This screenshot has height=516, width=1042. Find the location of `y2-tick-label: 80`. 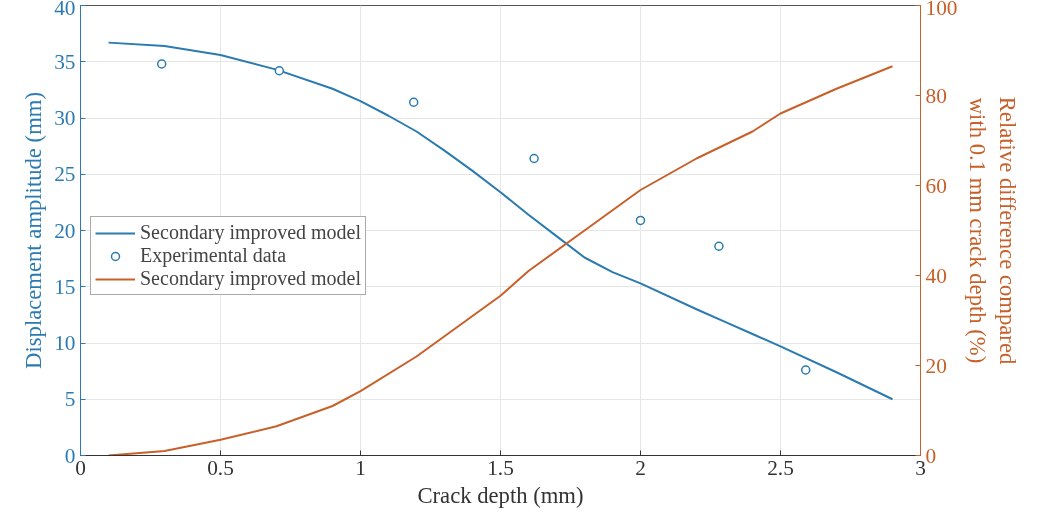

y2-tick-label: 80 is located at coordinates (936, 95).